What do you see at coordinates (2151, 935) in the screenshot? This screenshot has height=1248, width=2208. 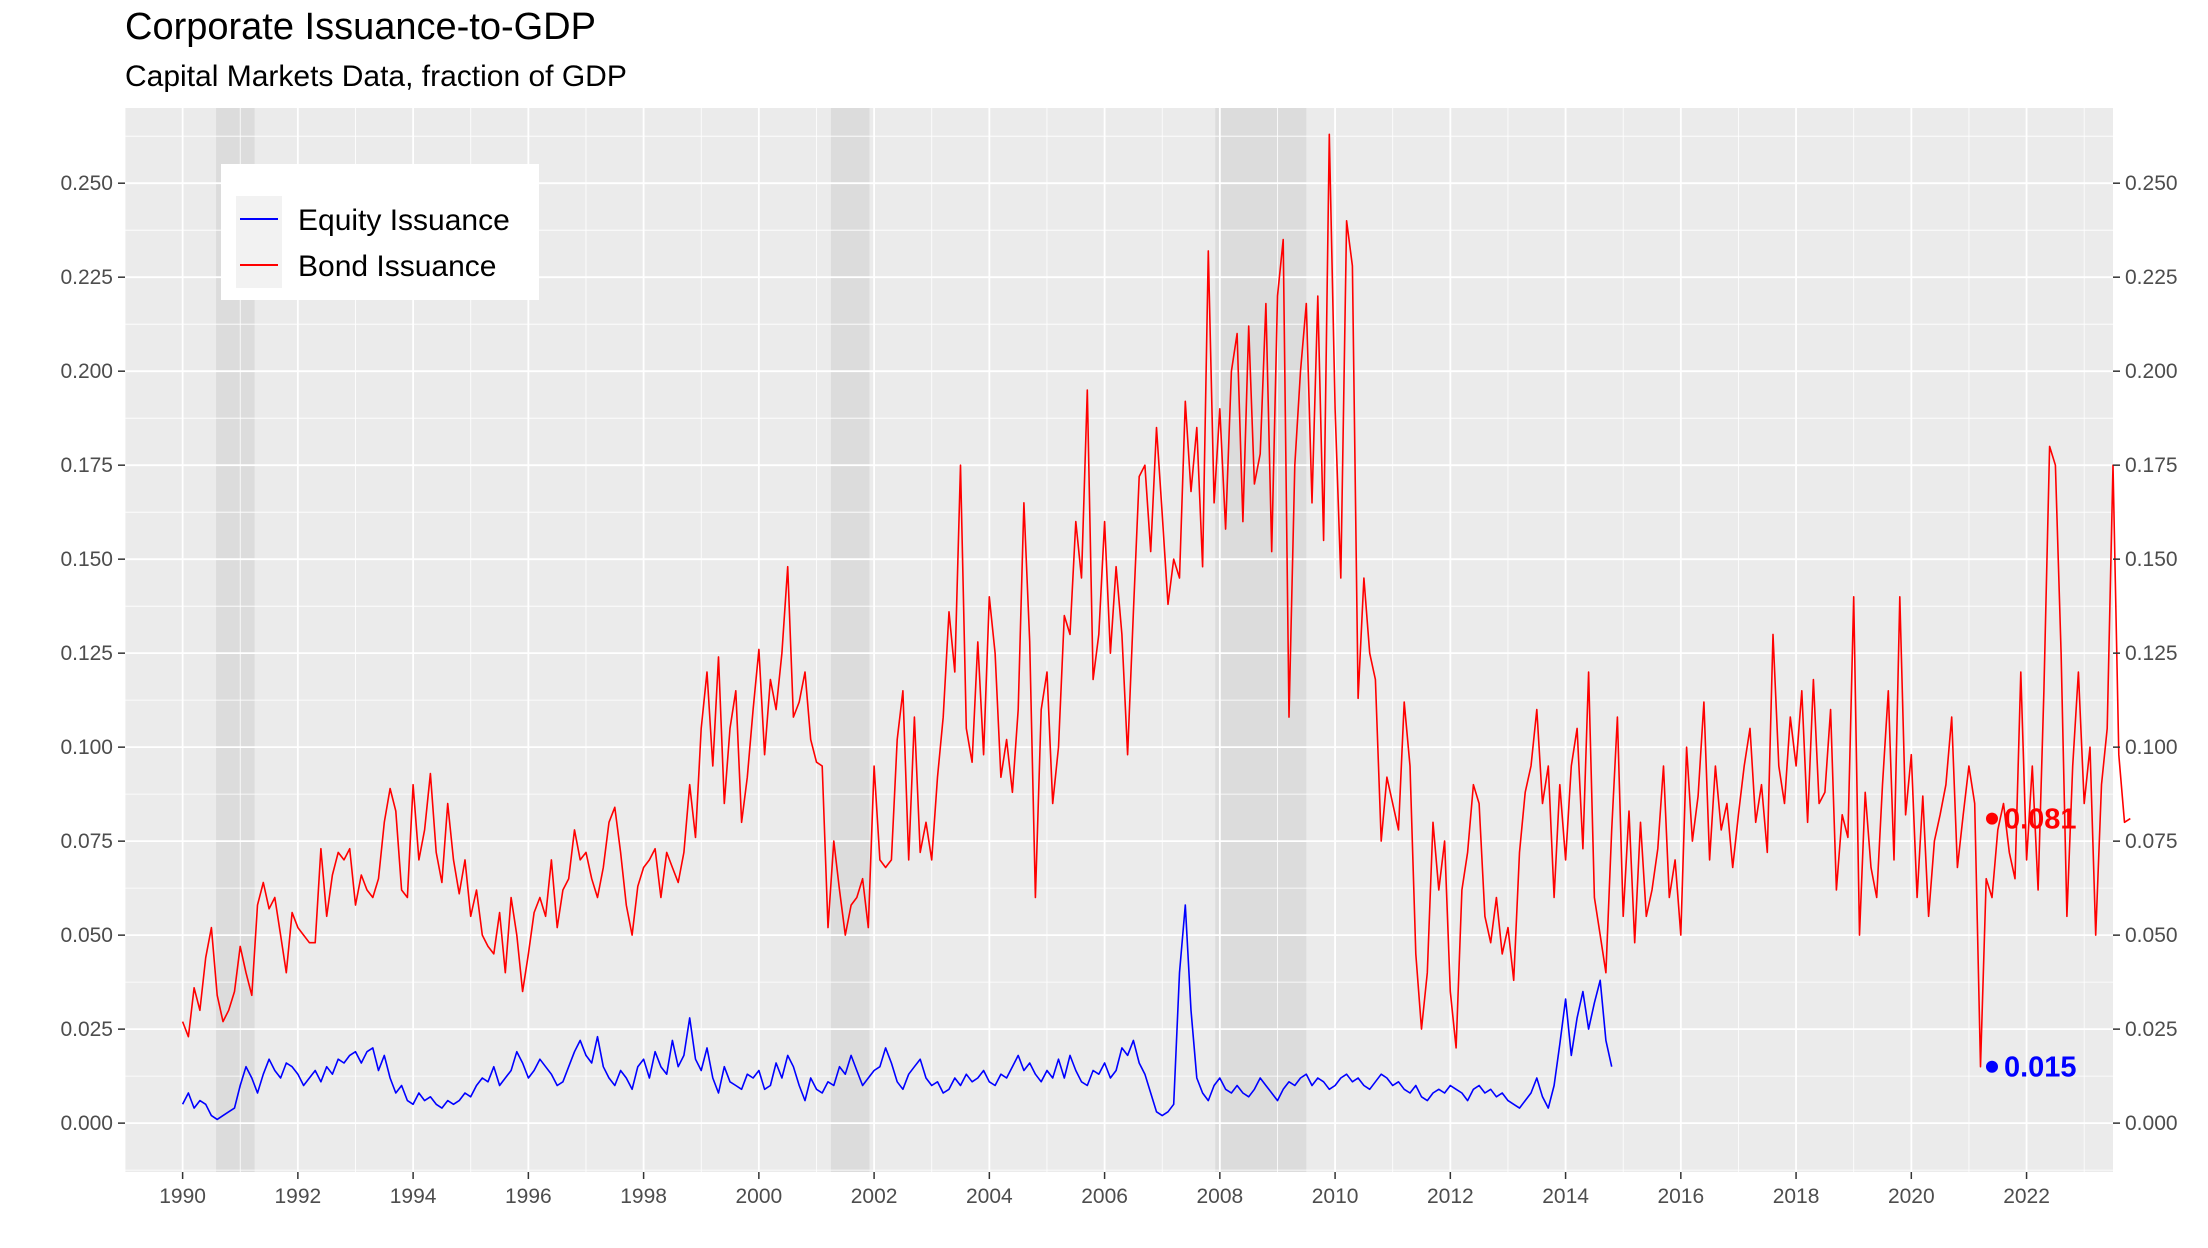 I see `y-tick-label-right: 0.050` at bounding box center [2151, 935].